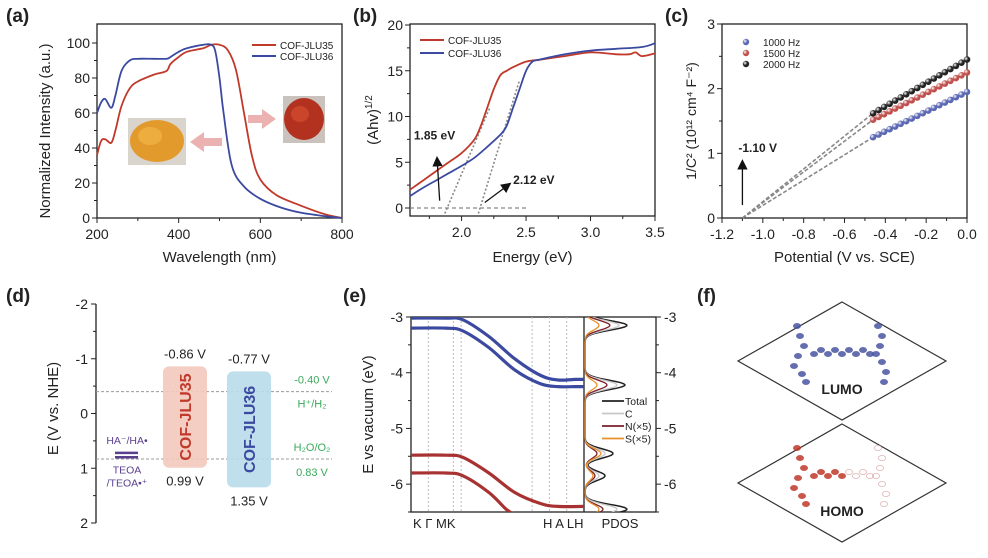  I want to click on pdos-curve-n, so click(597, 414).